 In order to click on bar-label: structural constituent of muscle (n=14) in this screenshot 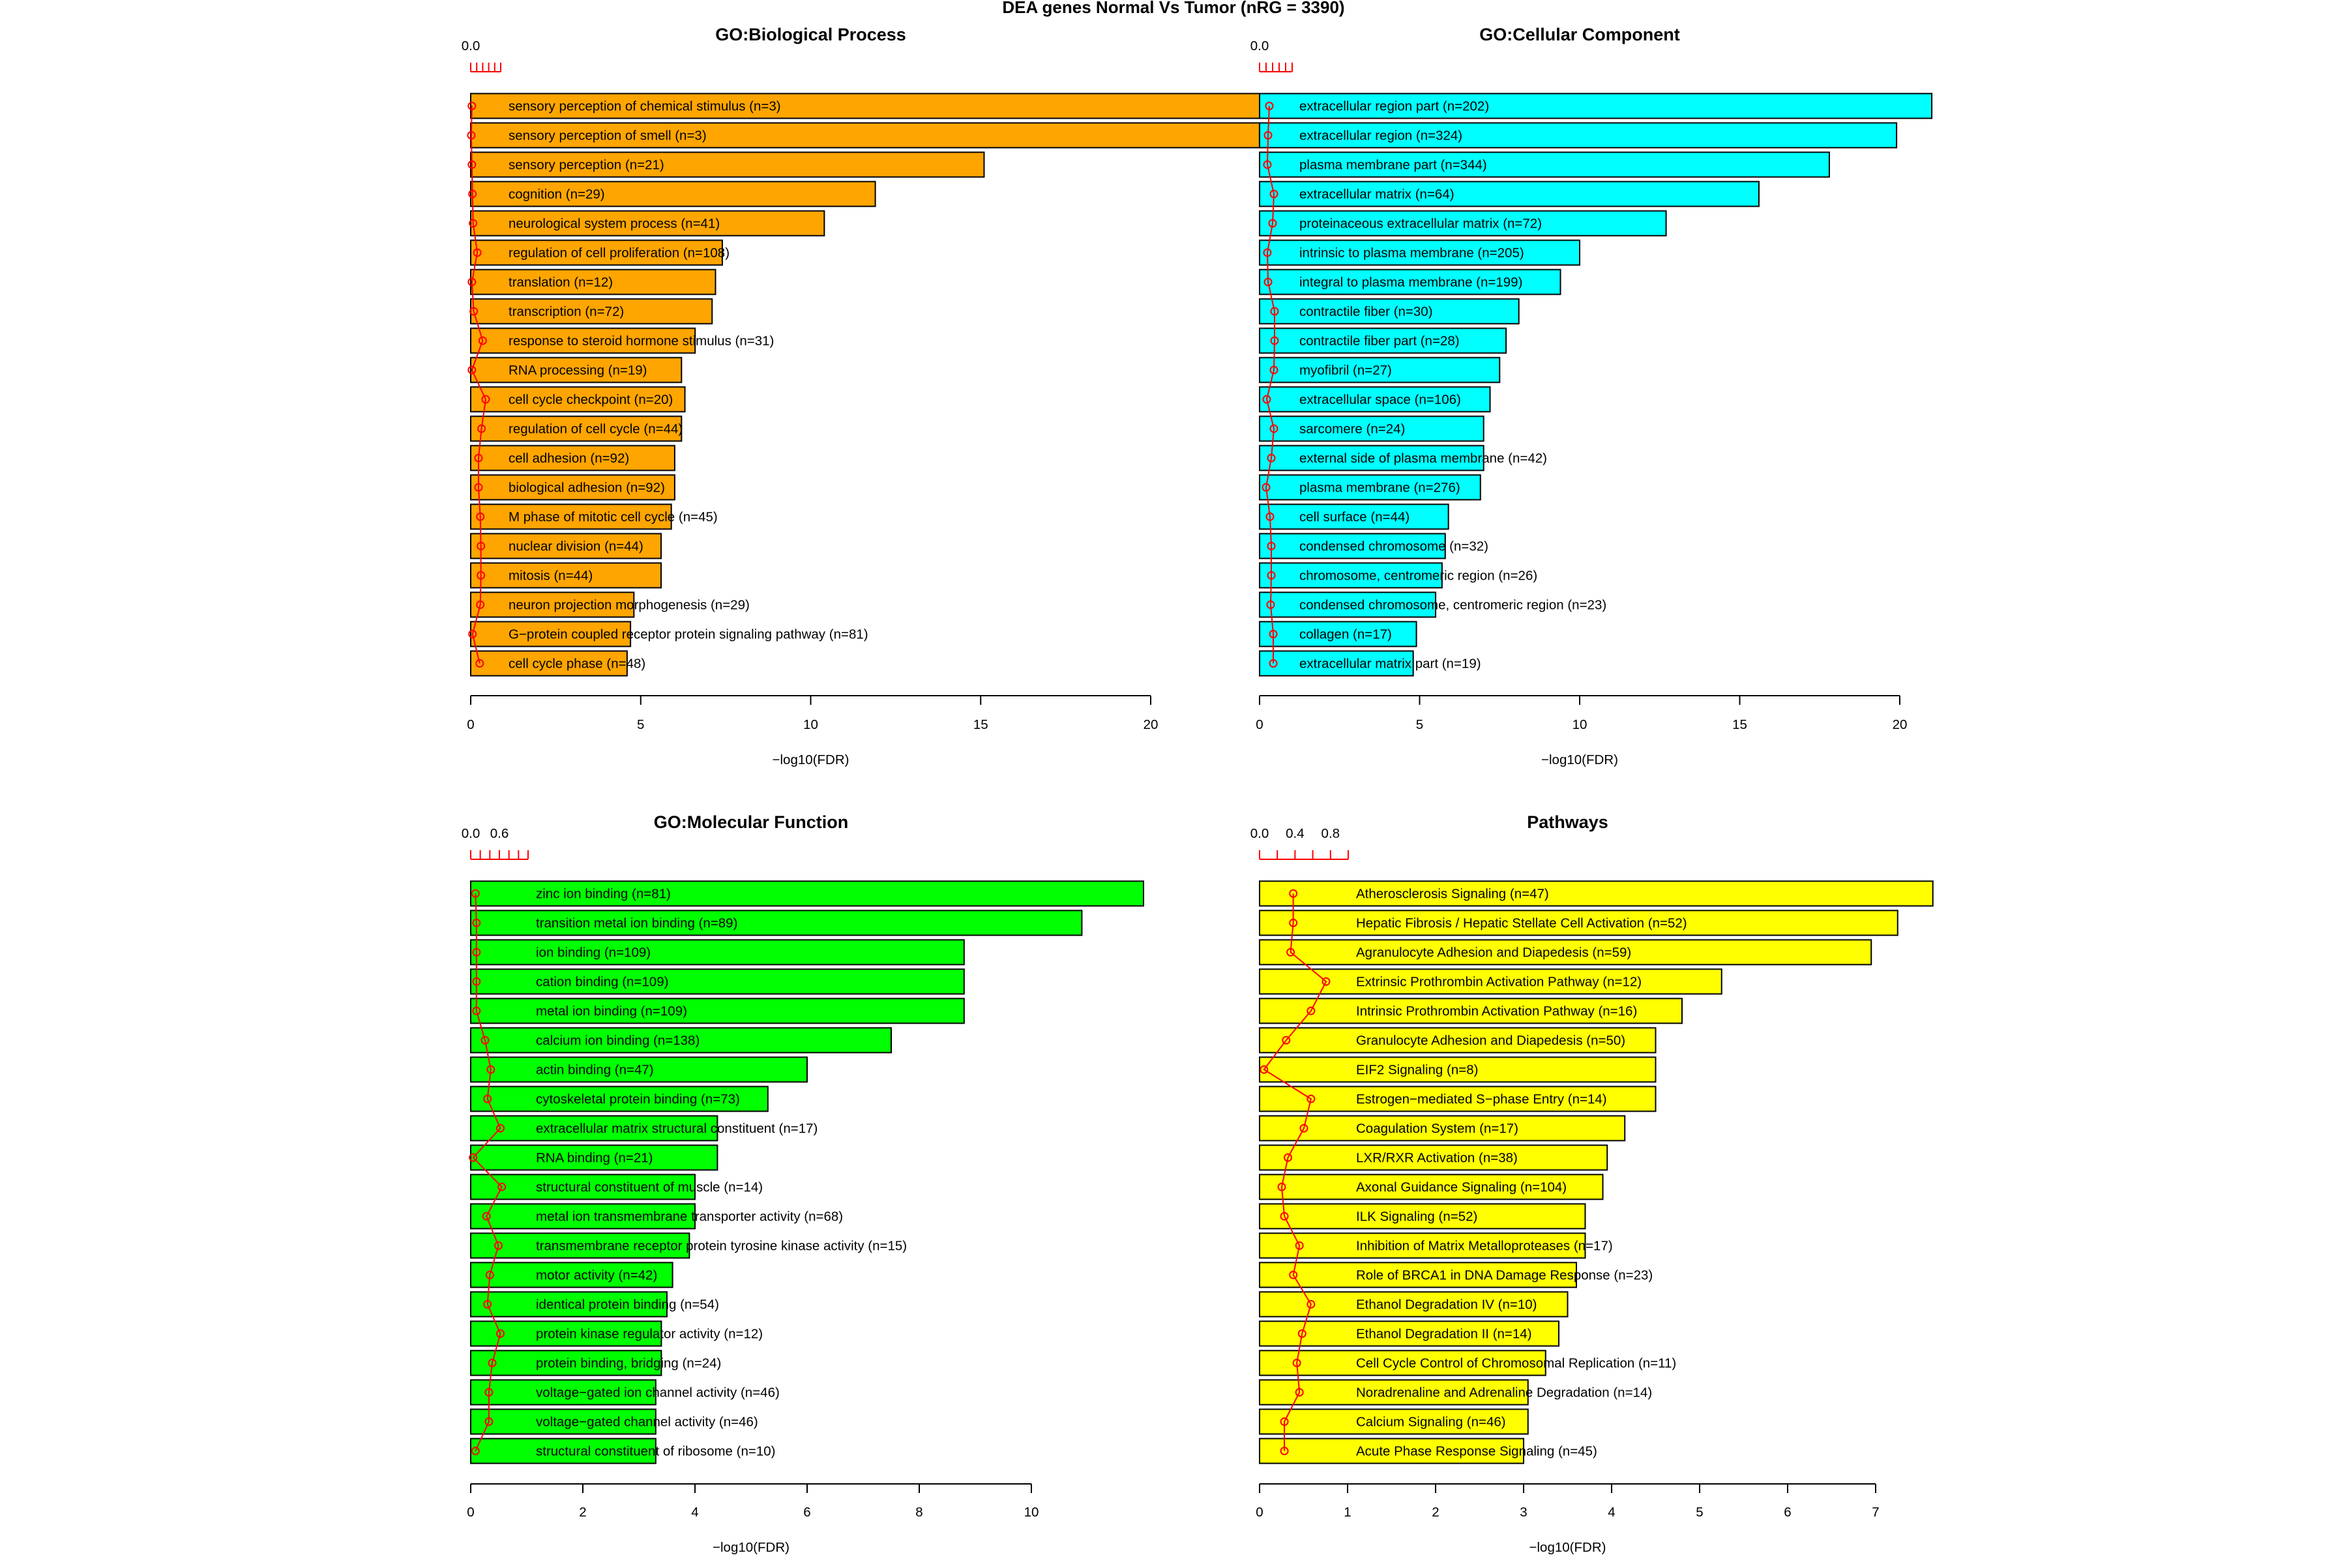, I will do `click(649, 1188)`.